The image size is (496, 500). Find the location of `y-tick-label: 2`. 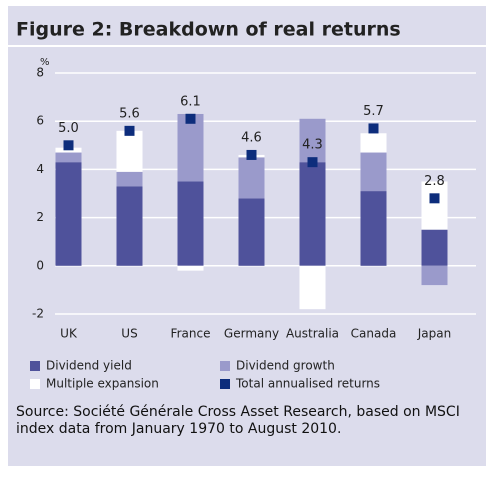

y-tick-label: 2 is located at coordinates (40, 217).